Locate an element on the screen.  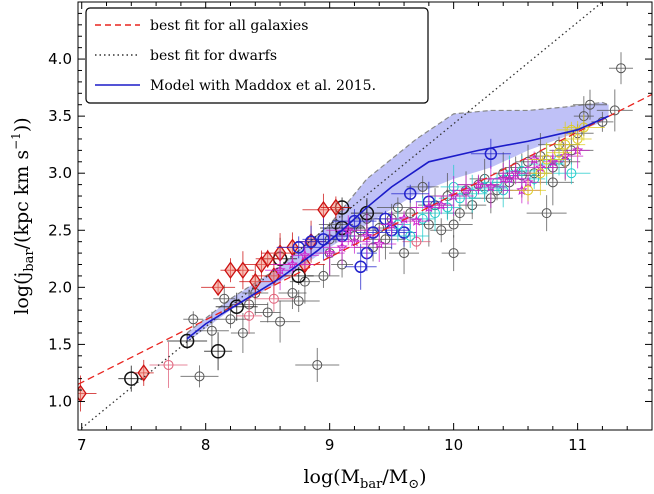
y-tick-label: 2.5 is located at coordinates (60, 230).